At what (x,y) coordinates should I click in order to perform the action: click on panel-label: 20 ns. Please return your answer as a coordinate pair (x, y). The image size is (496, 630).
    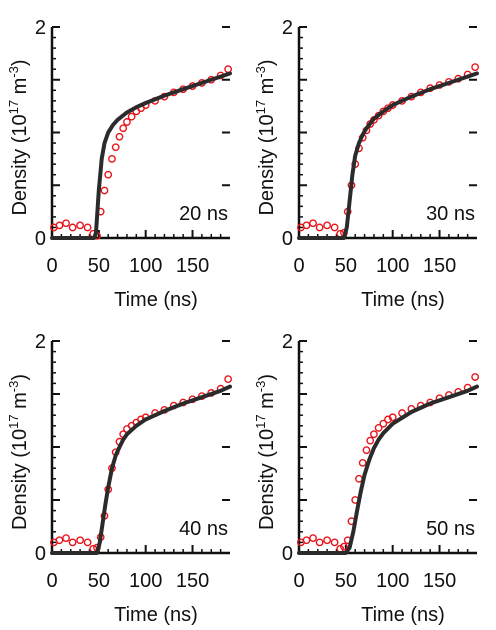
    Looking at the image, I should click on (203, 214).